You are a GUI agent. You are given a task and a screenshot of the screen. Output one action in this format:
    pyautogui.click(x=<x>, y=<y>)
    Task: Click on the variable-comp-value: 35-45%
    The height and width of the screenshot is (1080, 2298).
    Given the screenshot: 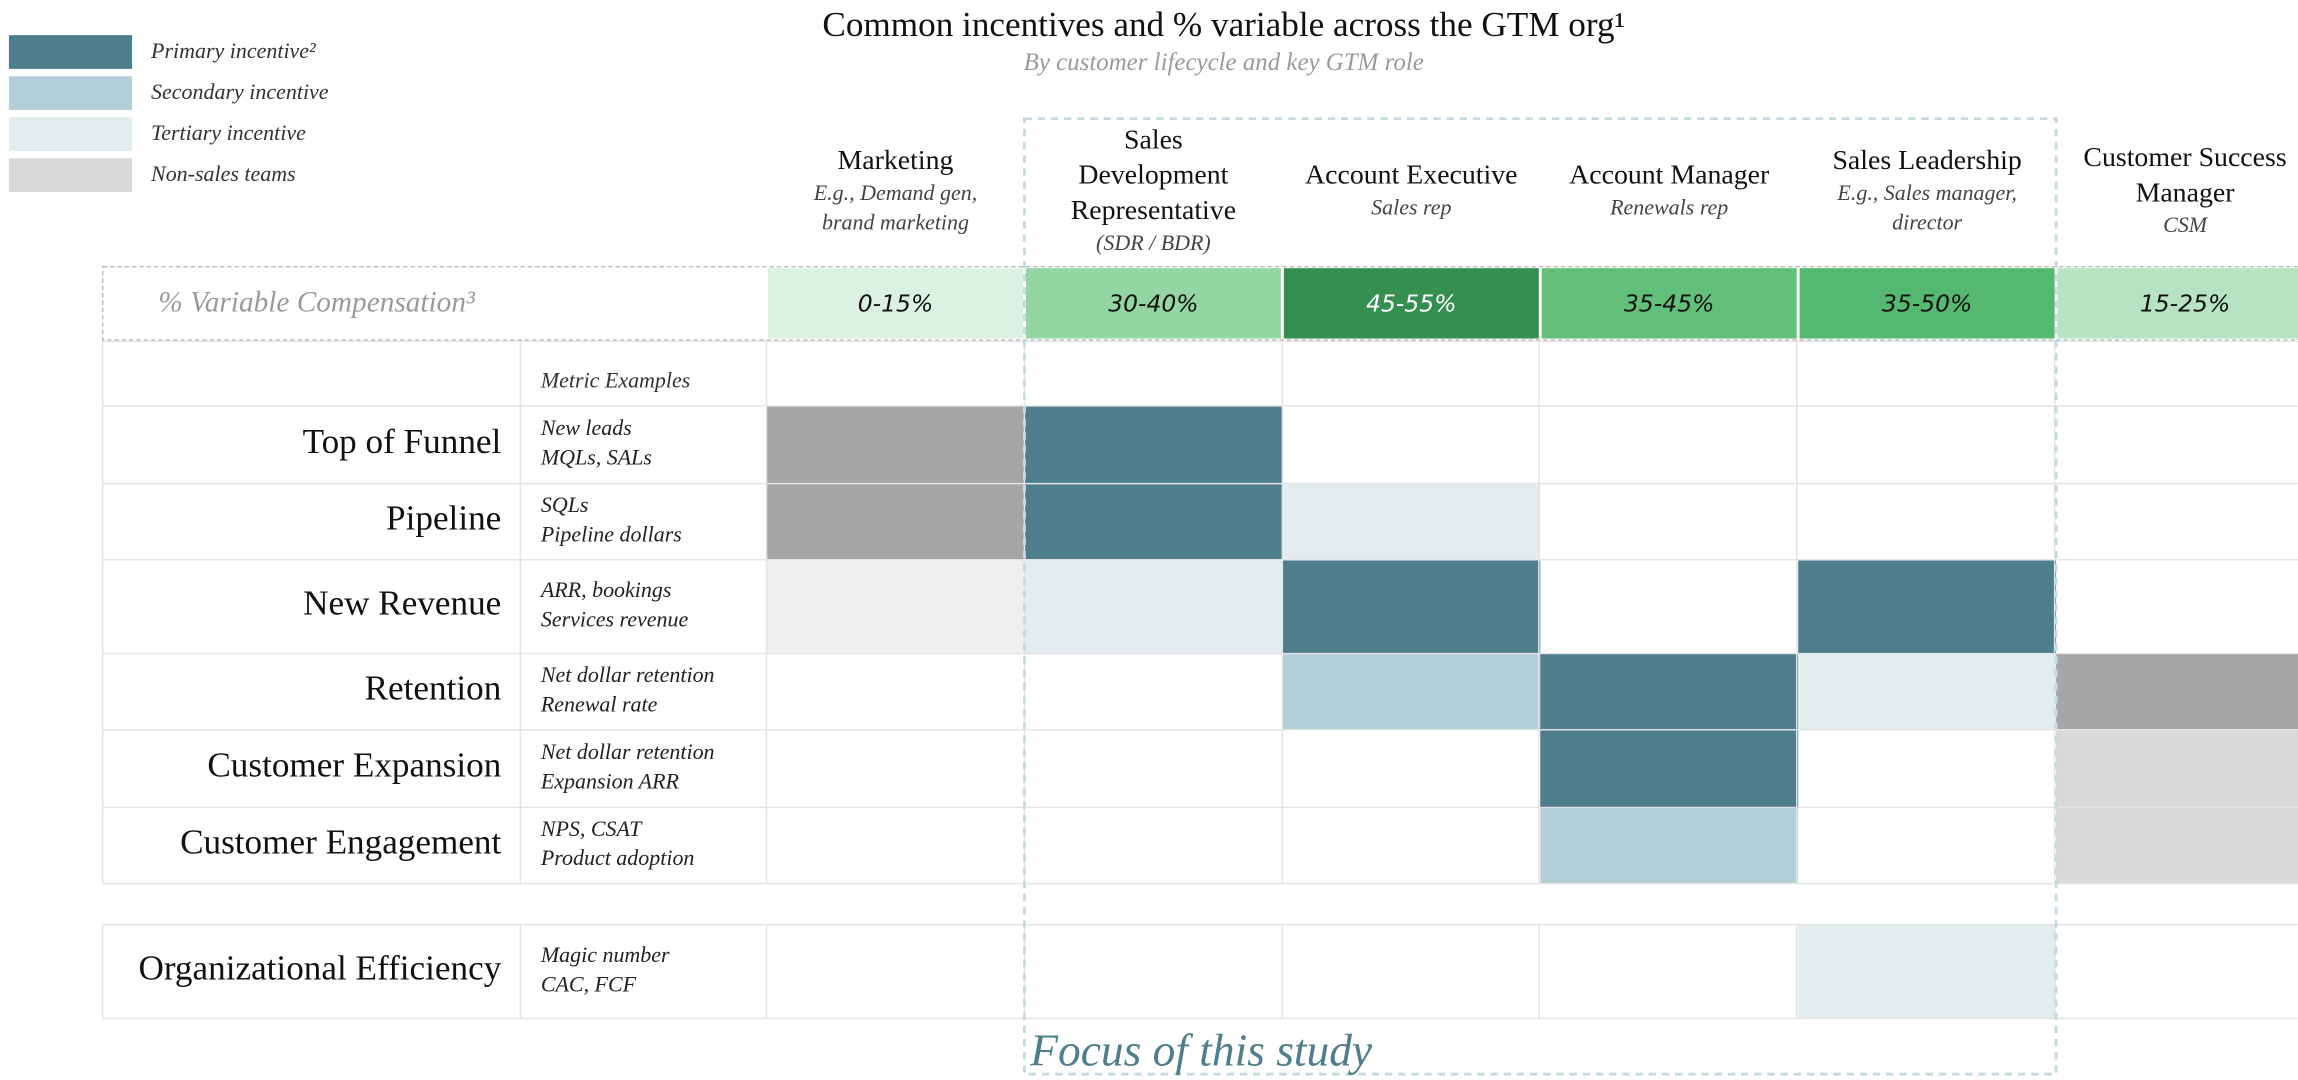 What is the action you would take?
    pyautogui.click(x=1669, y=303)
    